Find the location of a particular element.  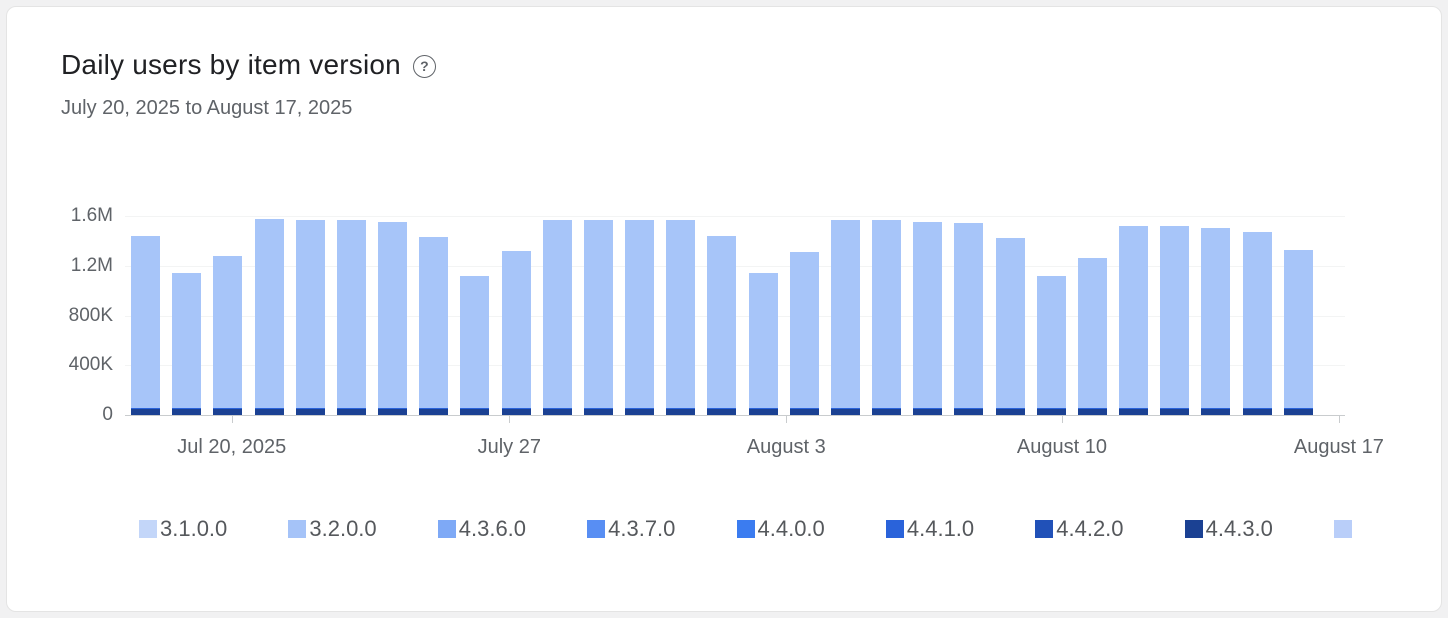

x-axis-label: August 17 is located at coordinates (1338, 447).